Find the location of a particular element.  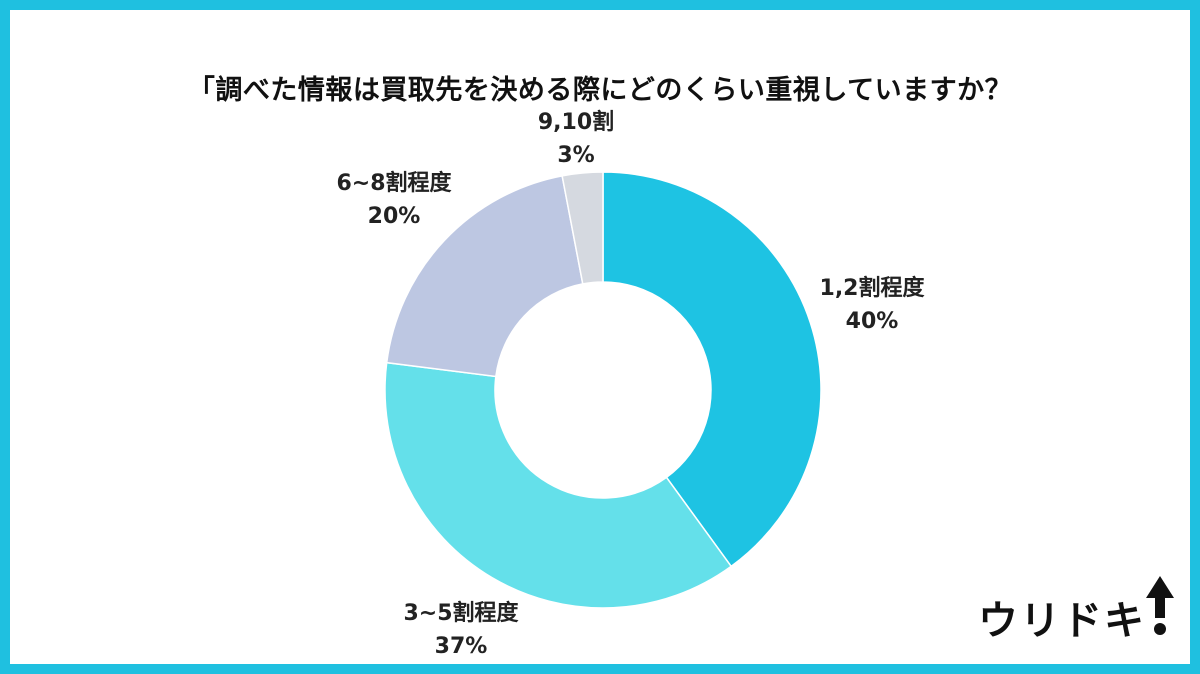

slice-label-1-2: 1,2割程度 40% is located at coordinates (872, 305).